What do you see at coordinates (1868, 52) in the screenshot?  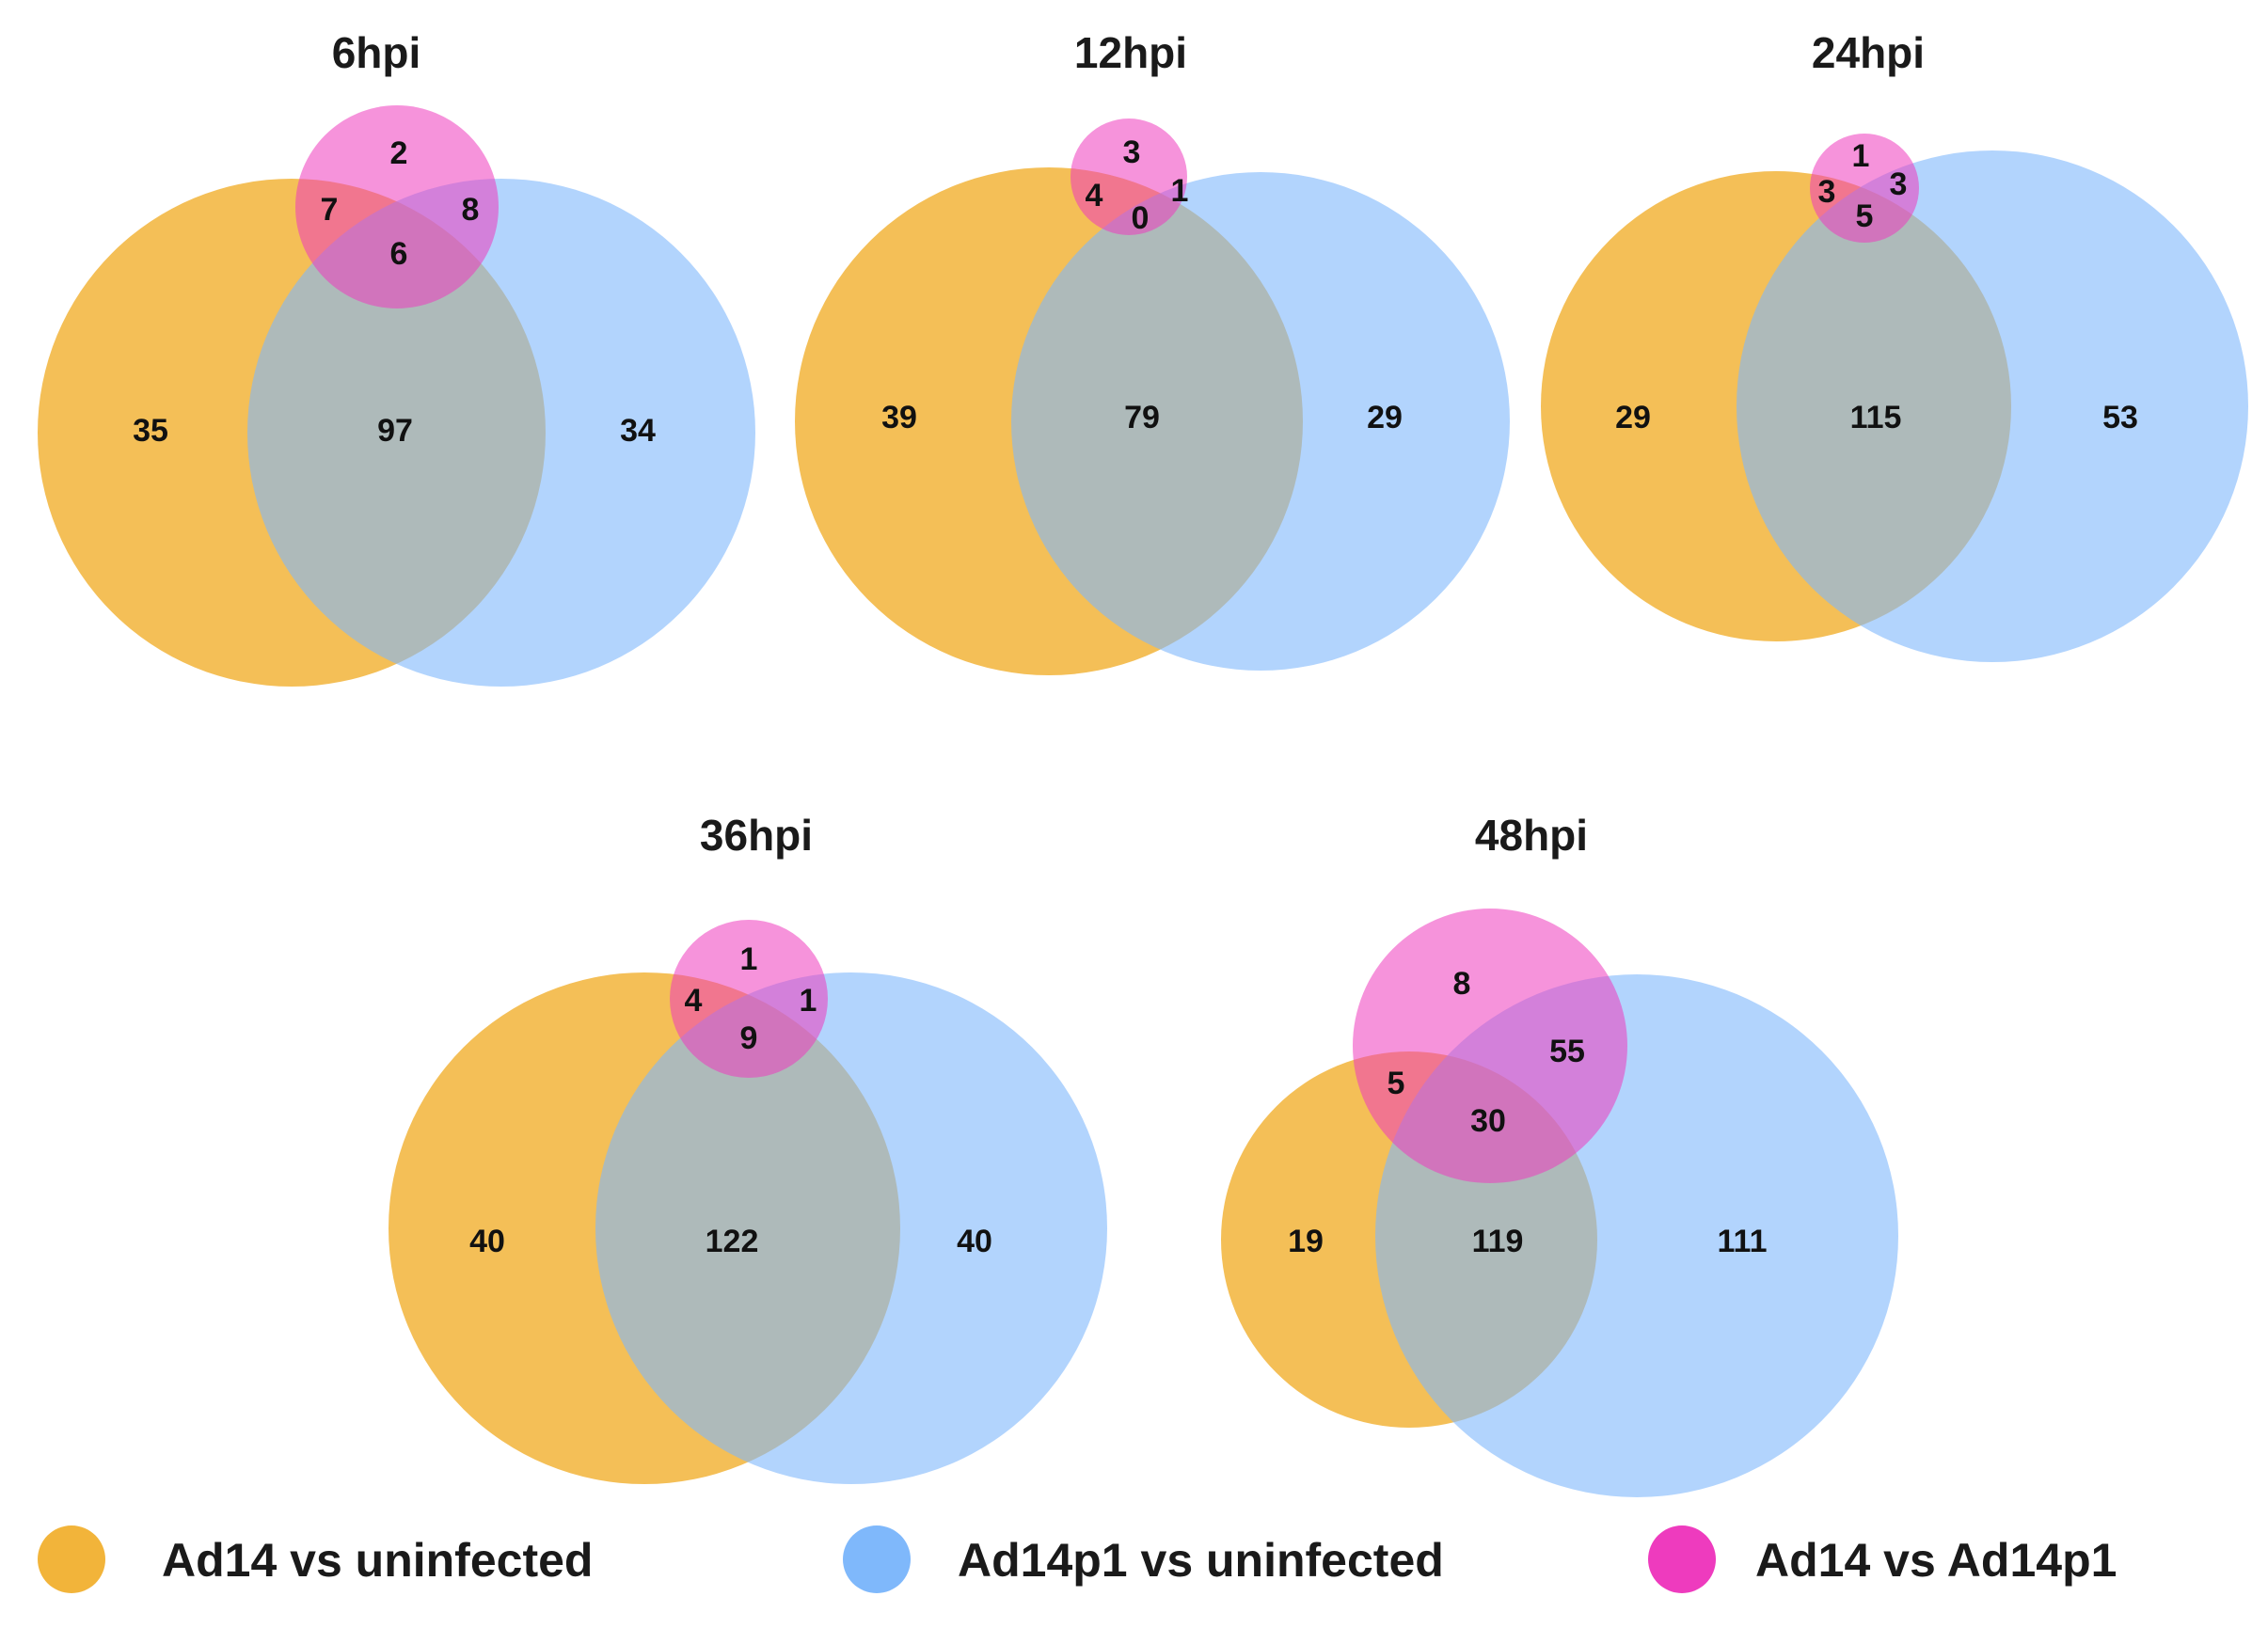 I see `panel-title: 24hpi` at bounding box center [1868, 52].